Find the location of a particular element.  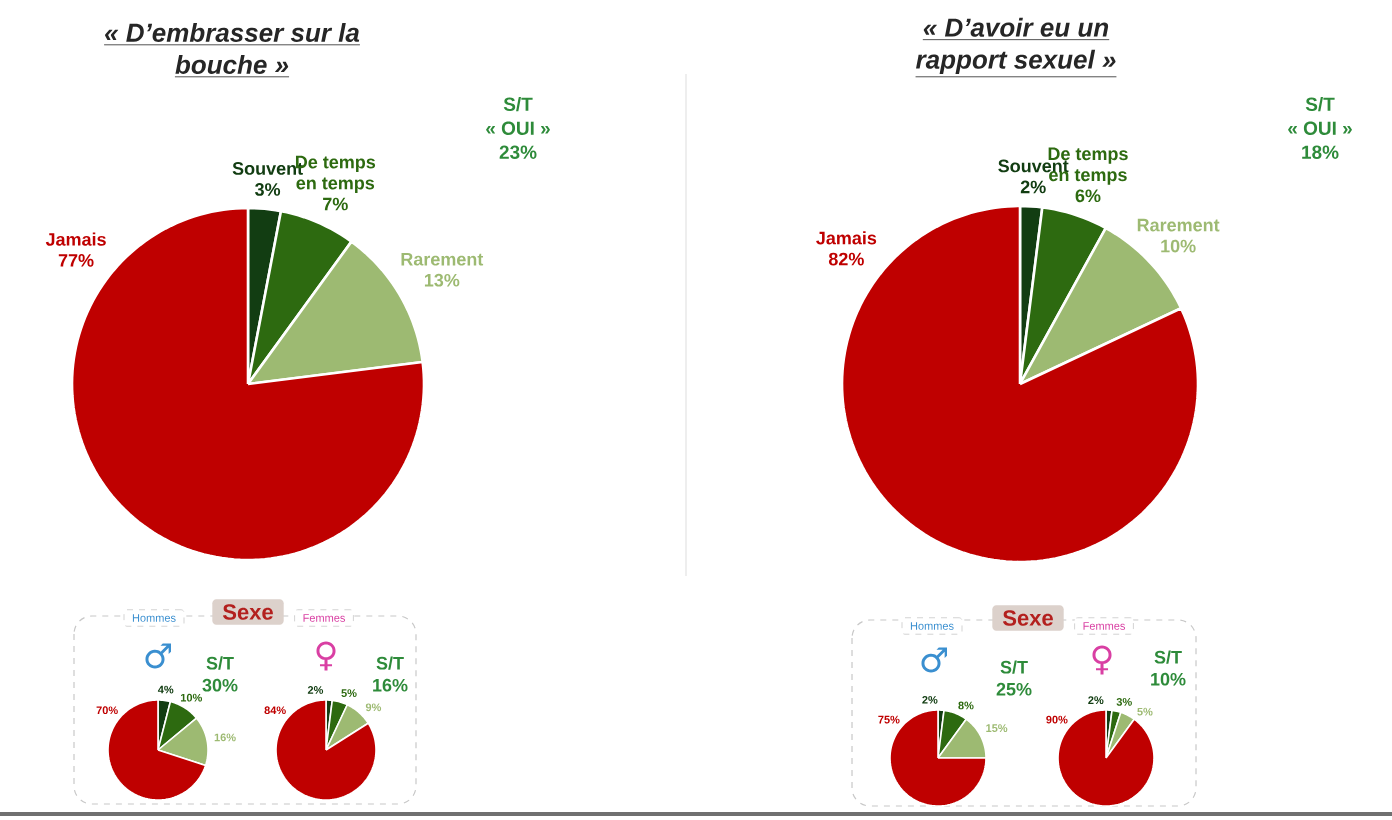

data-label: 13% is located at coordinates (442, 280).